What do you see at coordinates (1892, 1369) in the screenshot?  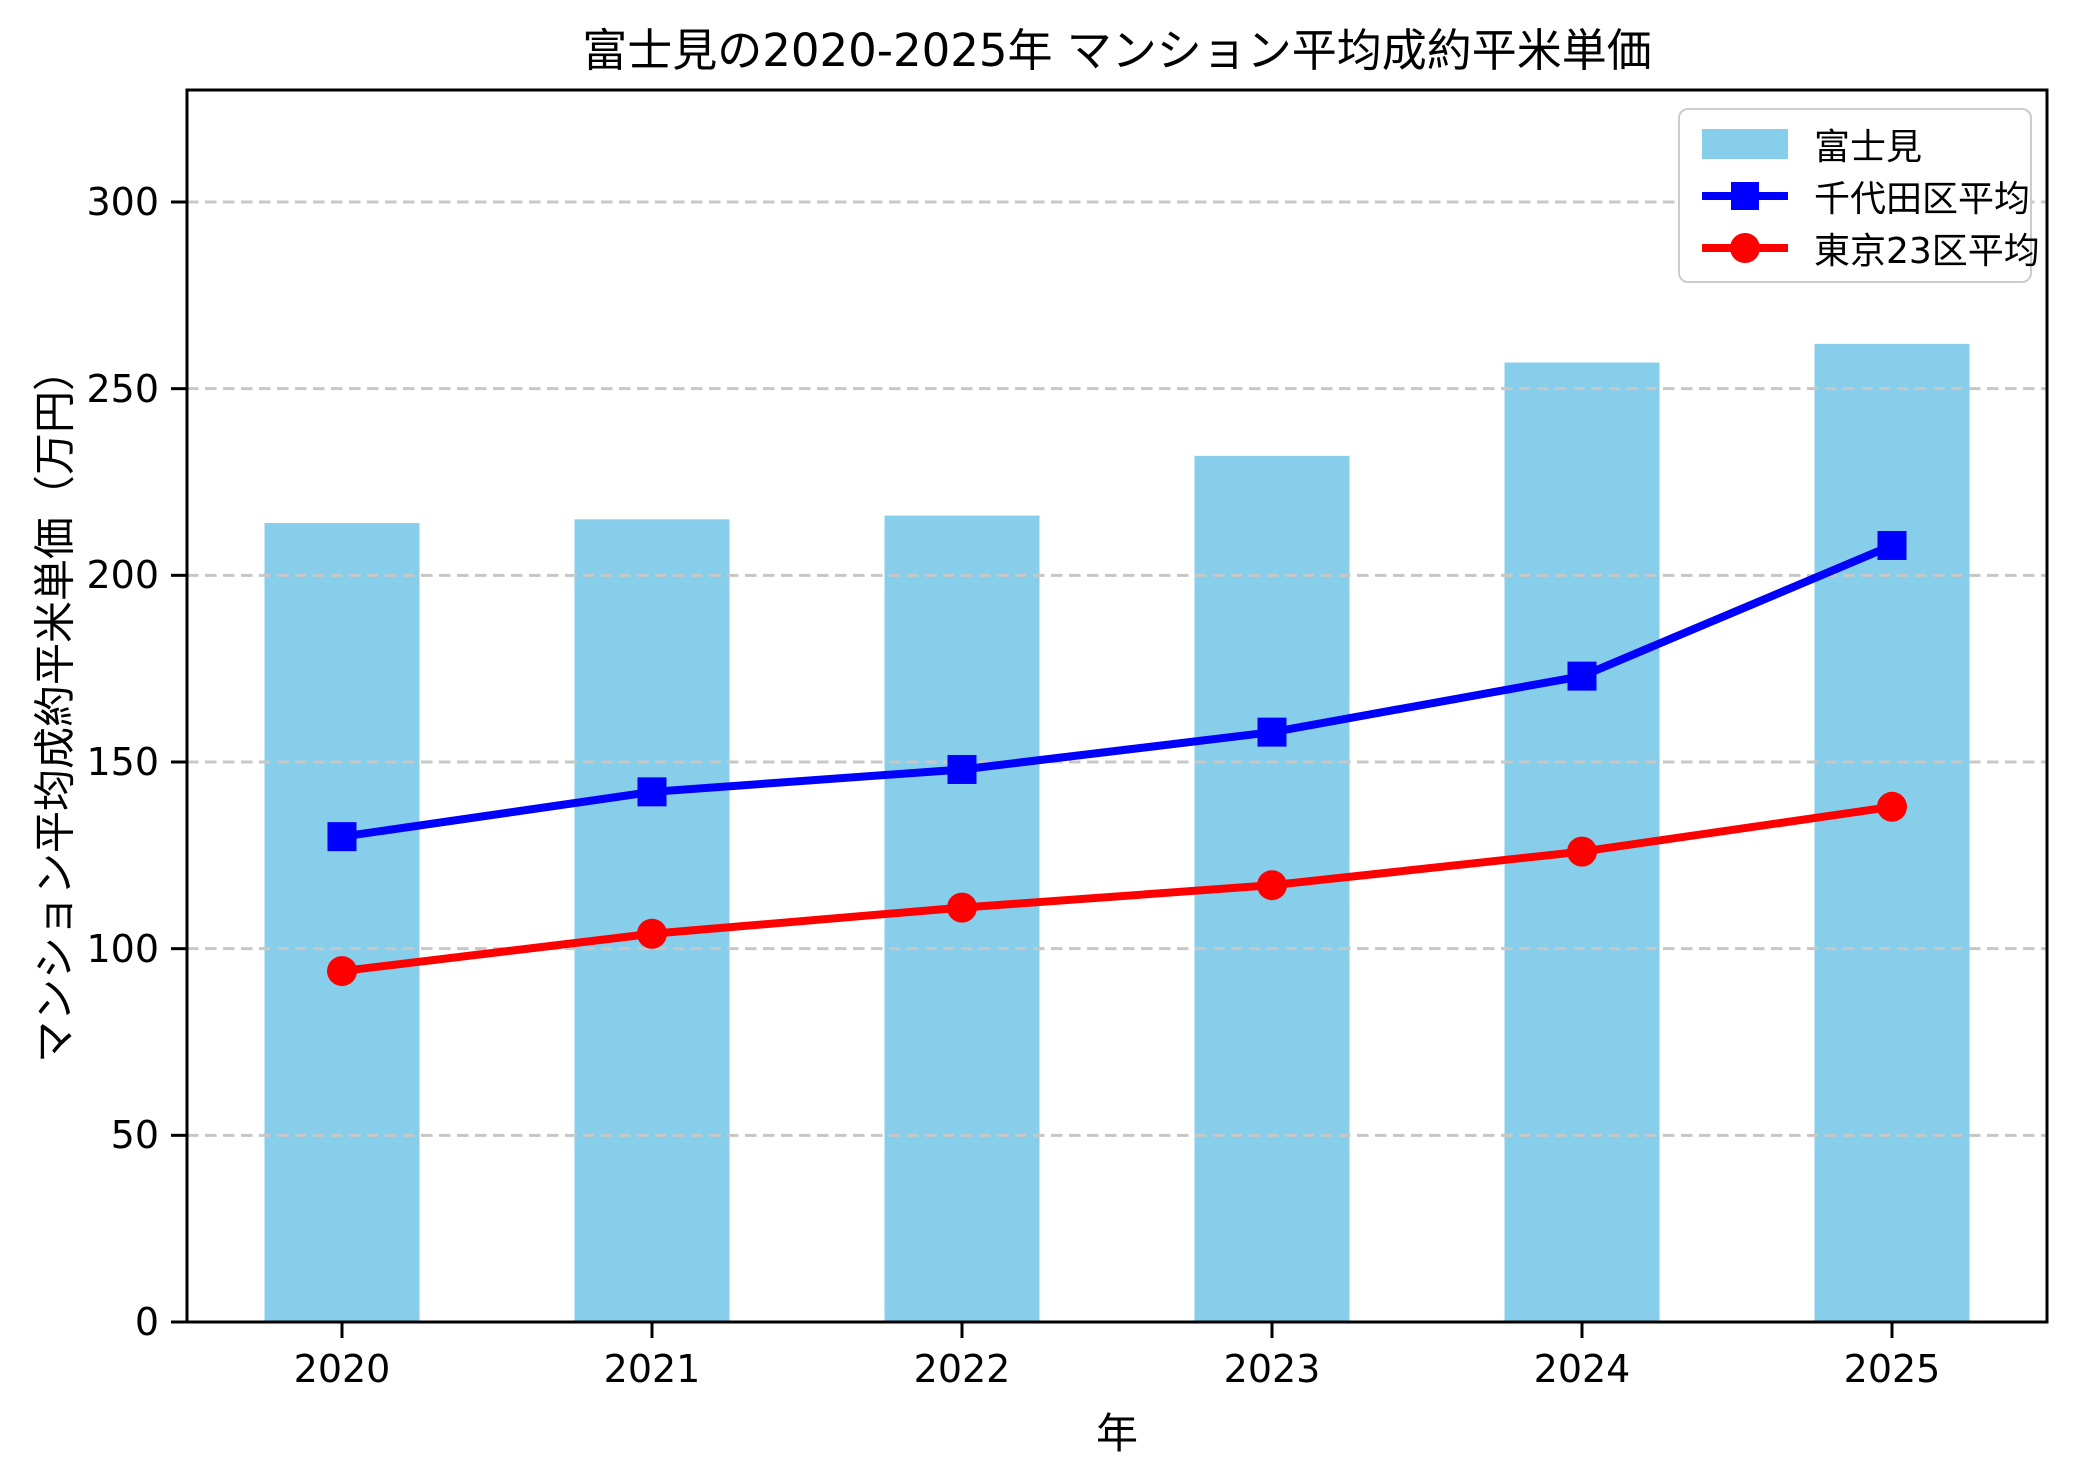 I see `xtick-label-2025: 2025` at bounding box center [1892, 1369].